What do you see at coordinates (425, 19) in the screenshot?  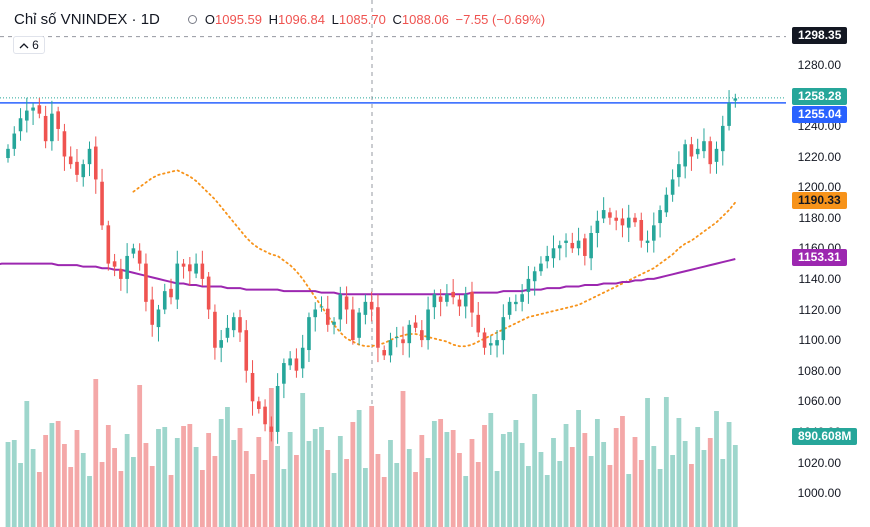 I see `close-value: 1088.06` at bounding box center [425, 19].